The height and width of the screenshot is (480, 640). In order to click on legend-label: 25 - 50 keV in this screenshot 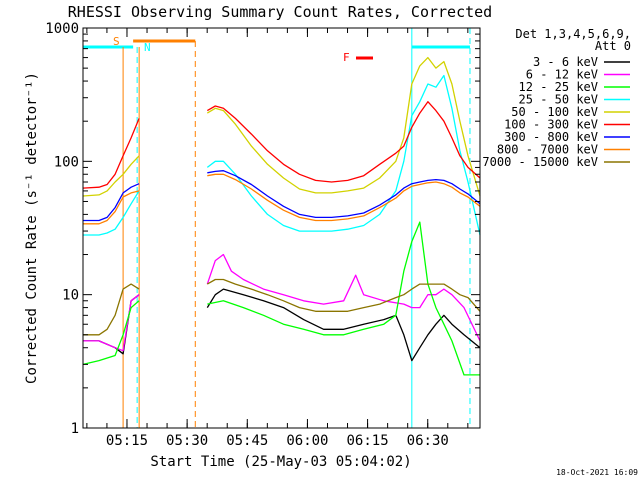, I will do `click(558, 100)`.